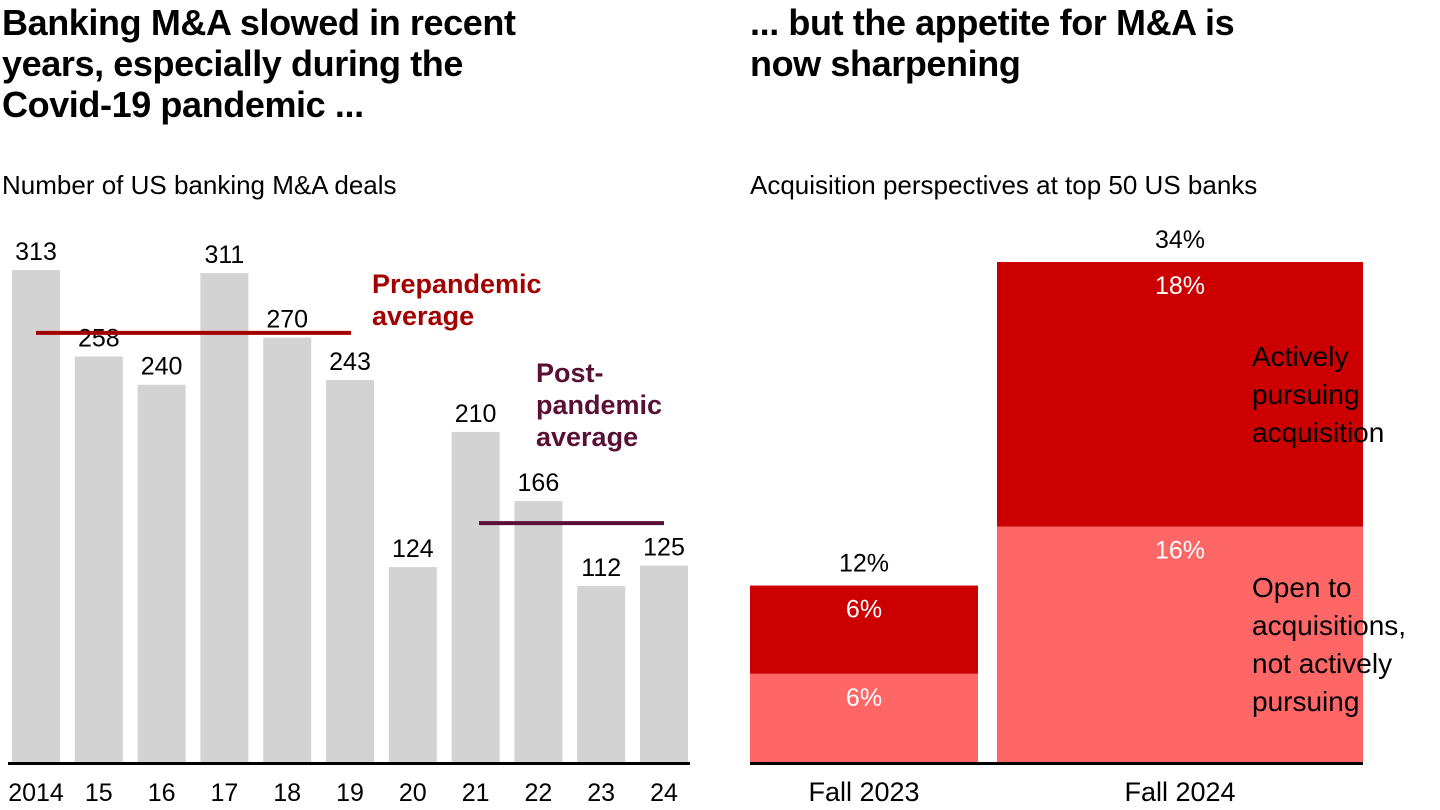 The image size is (1440, 810). I want to click on data-label: 311, so click(224, 255).